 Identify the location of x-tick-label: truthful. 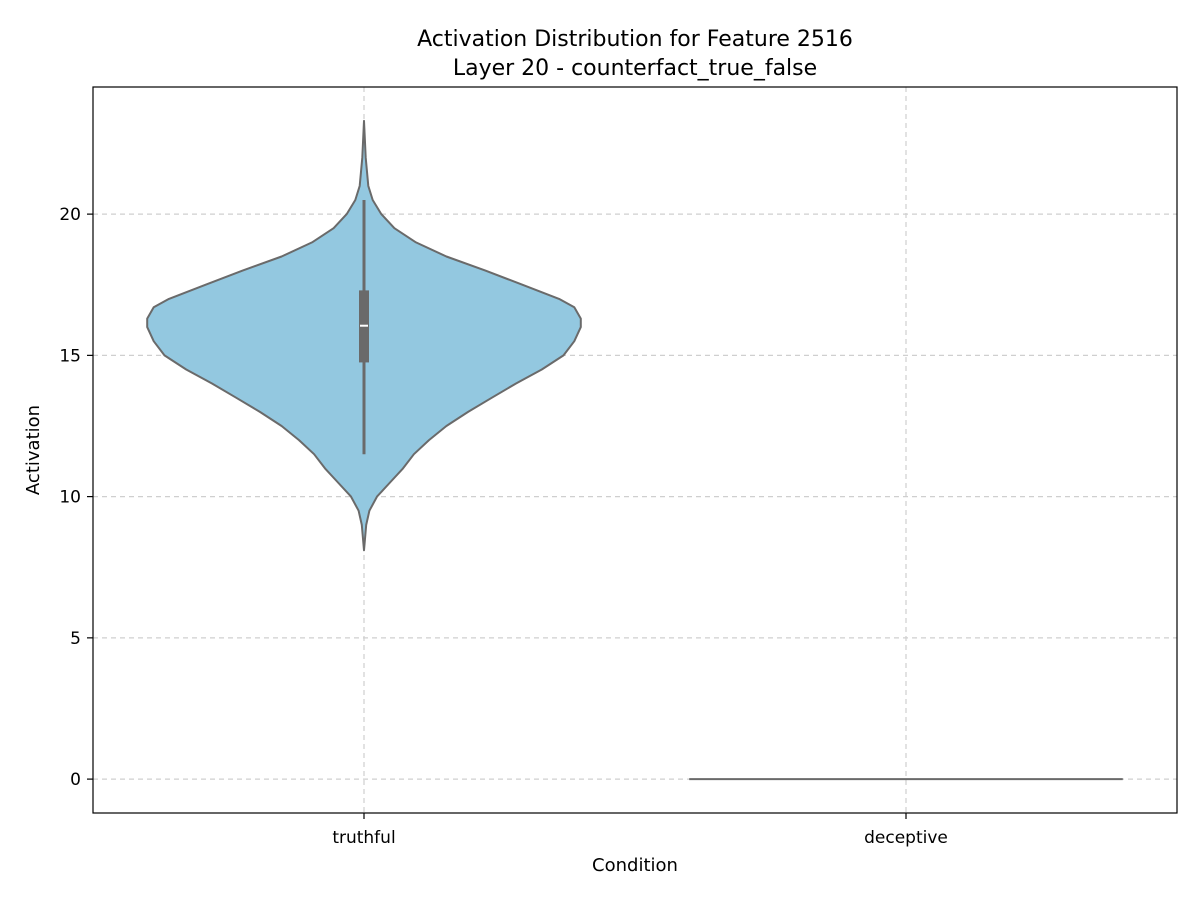
(363, 838).